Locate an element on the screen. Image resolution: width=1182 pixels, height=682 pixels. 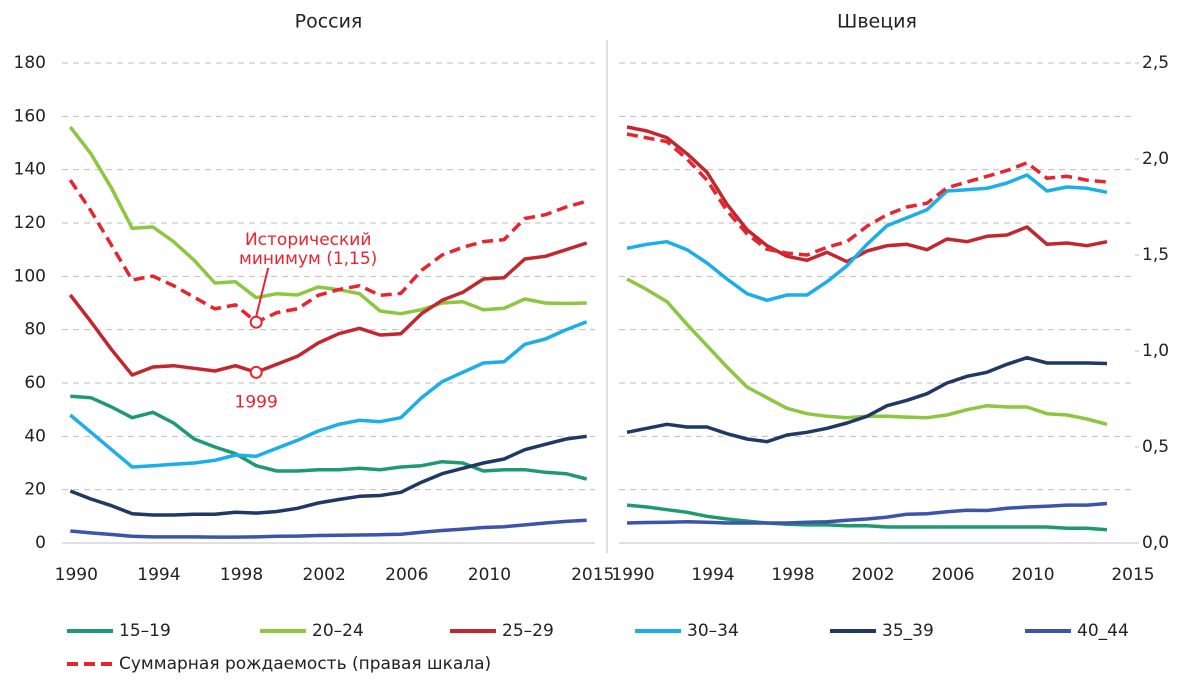
y2-tick-label: 2,0 is located at coordinates (1155, 159).